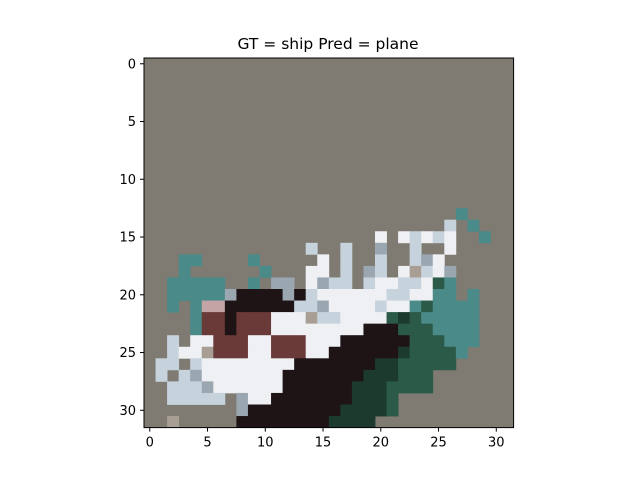  What do you see at coordinates (325, 439) in the screenshot?
I see `x-axis: 0 5 10 15 20 25 30` at bounding box center [325, 439].